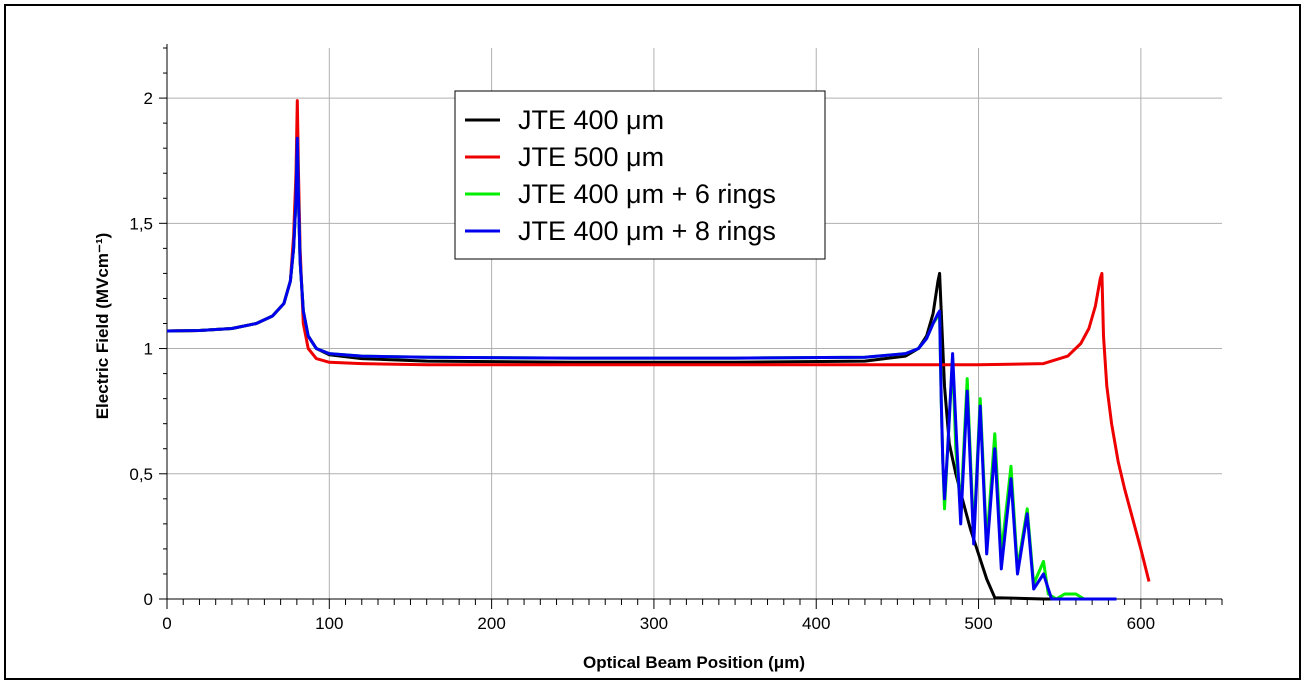  Describe the element at coordinates (148, 599) in the screenshot. I see `y-tick-label: 0` at that location.